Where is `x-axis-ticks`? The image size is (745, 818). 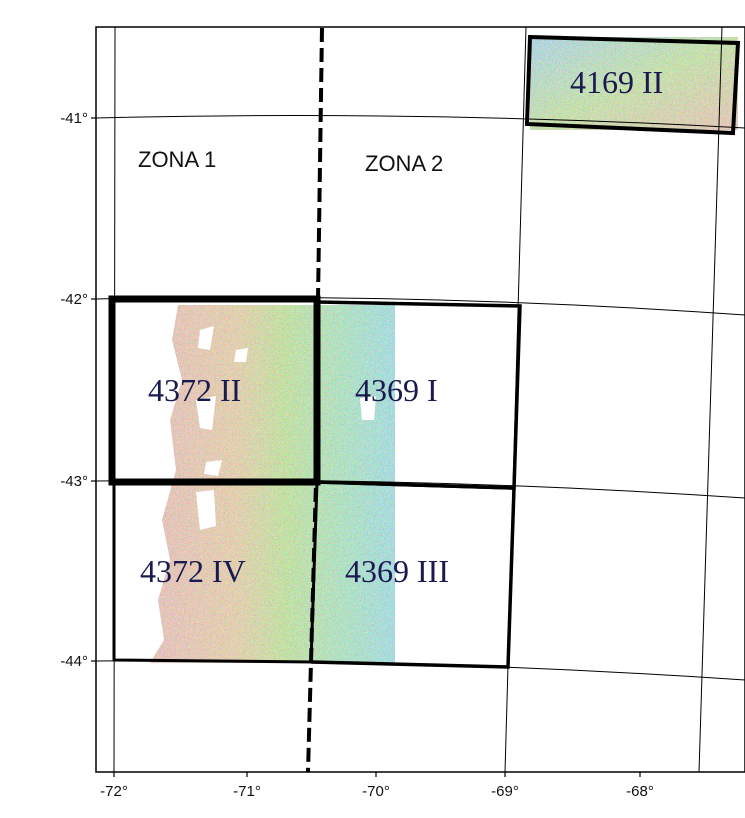
x-axis-ticks is located at coordinates (377, 774).